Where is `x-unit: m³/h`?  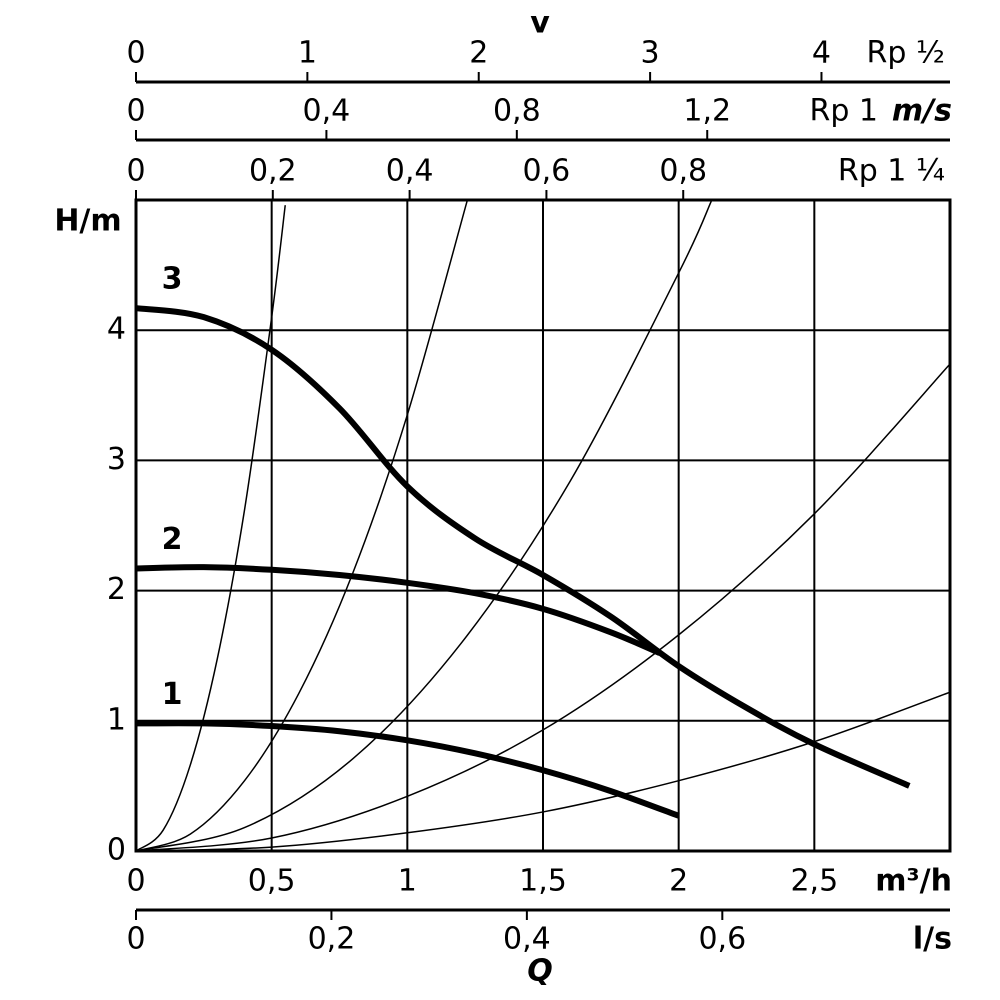
x-unit: m³/h is located at coordinates (913, 881).